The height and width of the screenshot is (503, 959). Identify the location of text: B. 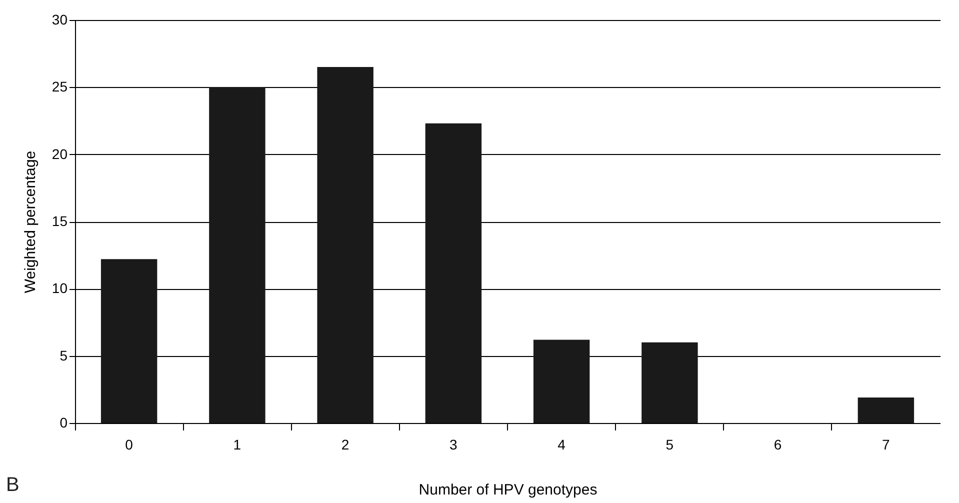
(13, 485).